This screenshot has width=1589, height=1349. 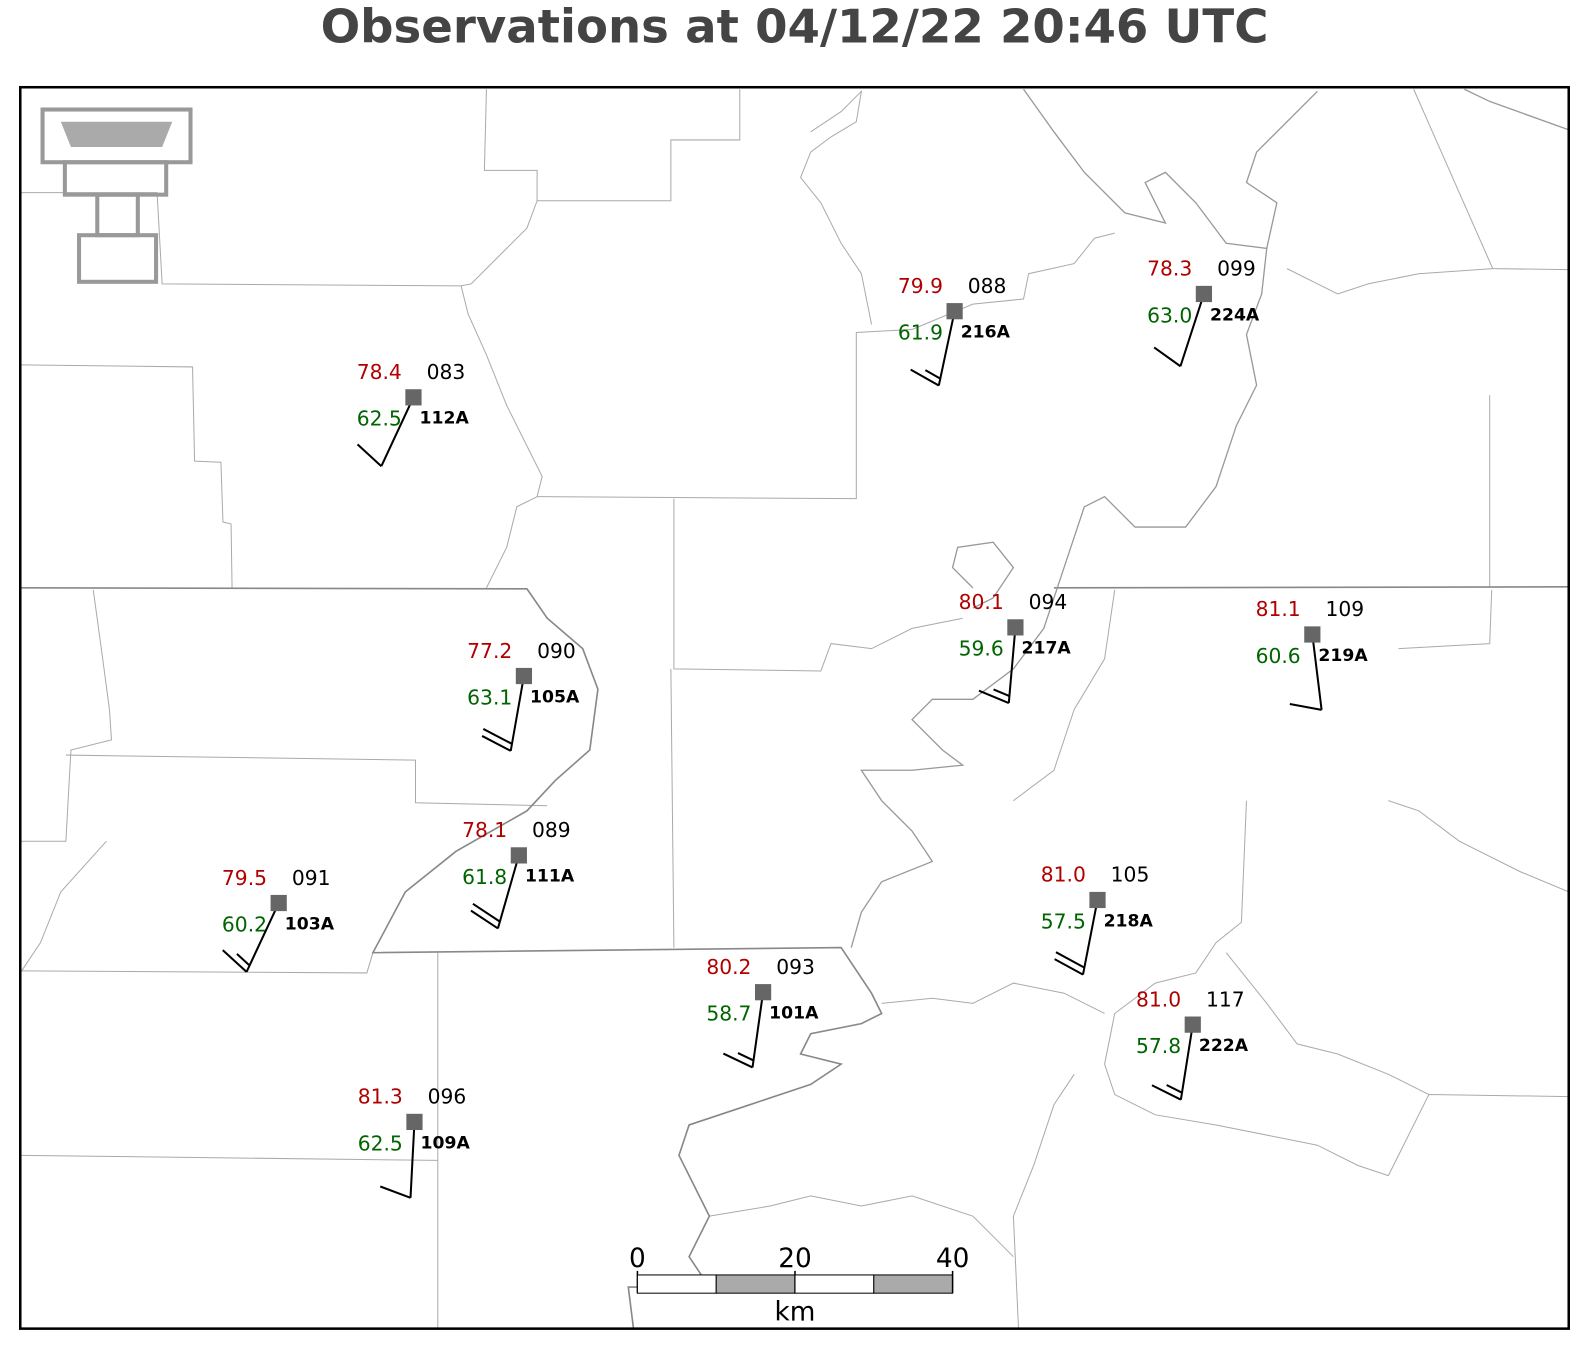 What do you see at coordinates (556, 651) in the screenshot?
I see `pressure: 090` at bounding box center [556, 651].